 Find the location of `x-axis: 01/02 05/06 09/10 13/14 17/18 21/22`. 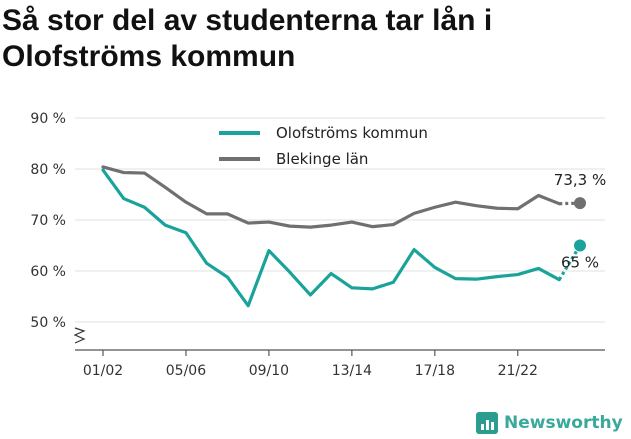

x-axis: 01/02 05/06 09/10 13/14 17/18 21/22 is located at coordinates (339, 353).